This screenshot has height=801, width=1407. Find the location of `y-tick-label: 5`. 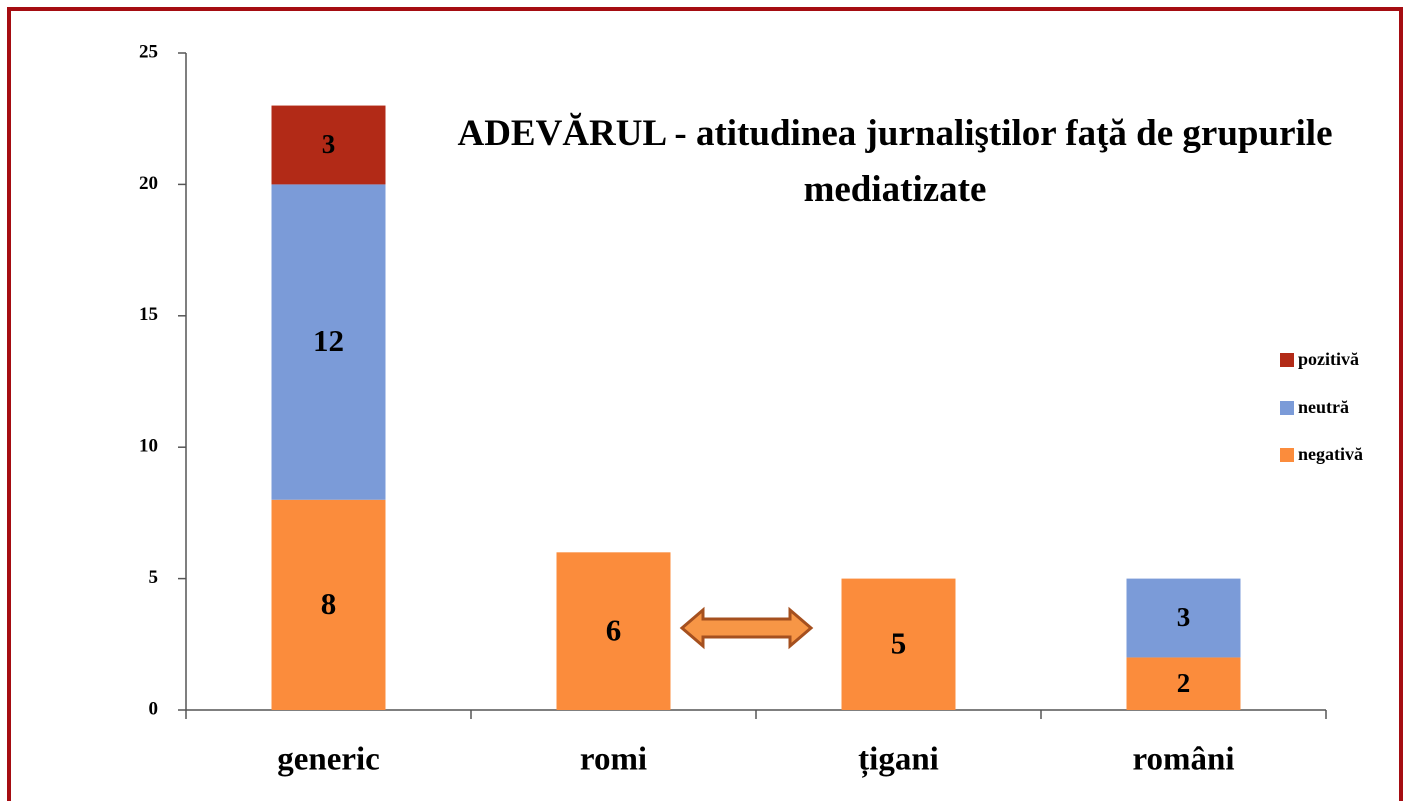

y-tick-label: 5 is located at coordinates (154, 577).